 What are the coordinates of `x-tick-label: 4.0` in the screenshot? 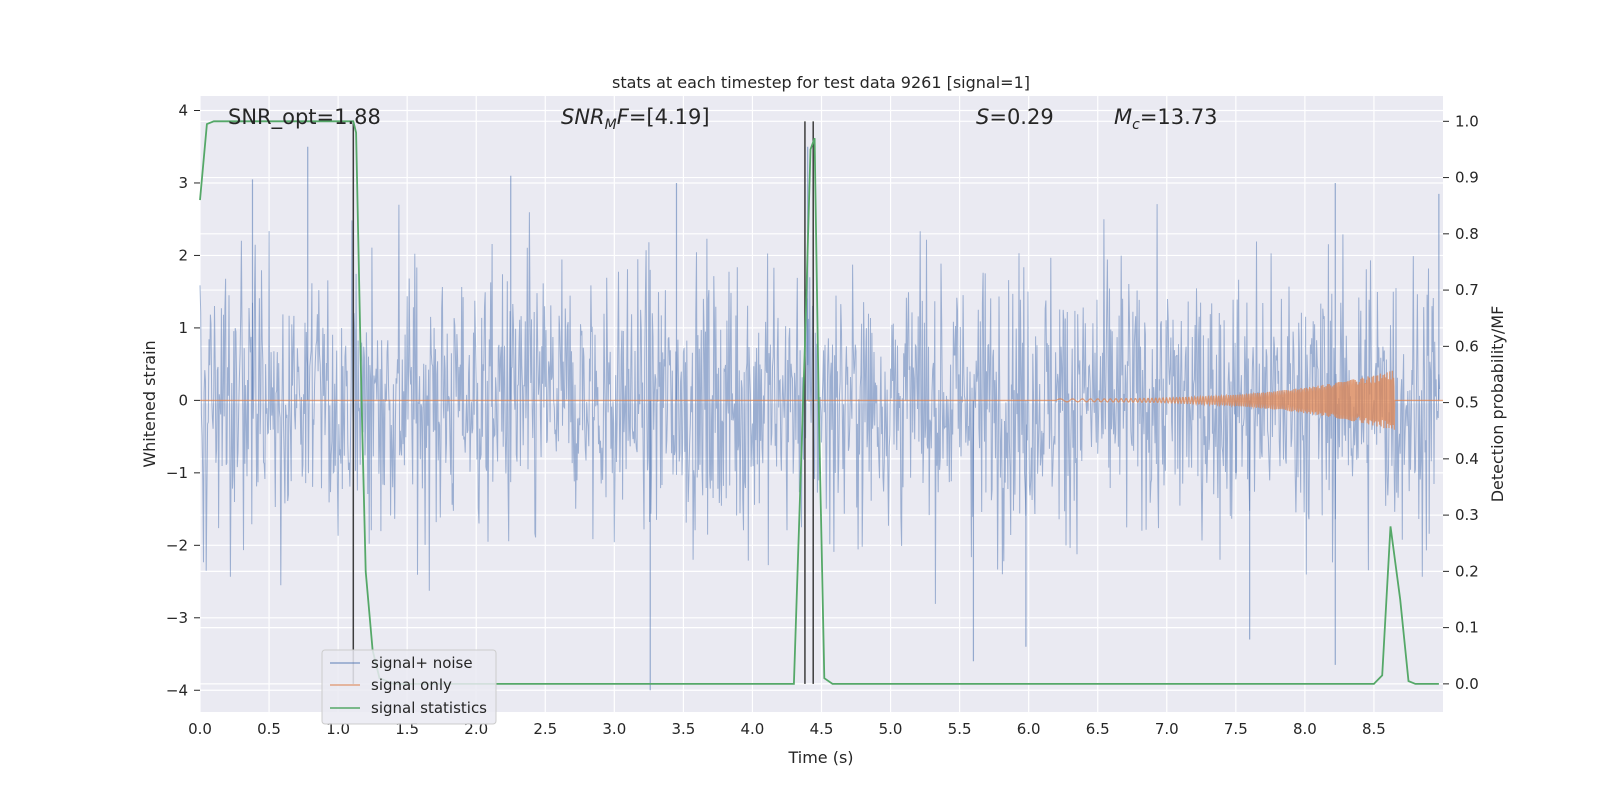 It's located at (753, 729).